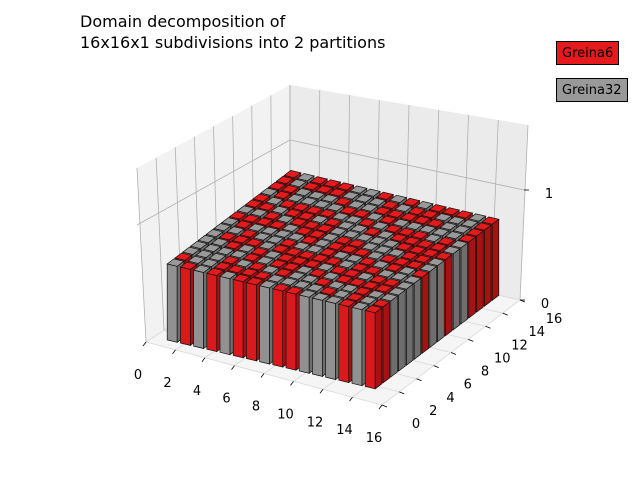 The width and height of the screenshot is (640, 480). What do you see at coordinates (519, 345) in the screenshot?
I see `y-tick-label-6: 12` at bounding box center [519, 345].